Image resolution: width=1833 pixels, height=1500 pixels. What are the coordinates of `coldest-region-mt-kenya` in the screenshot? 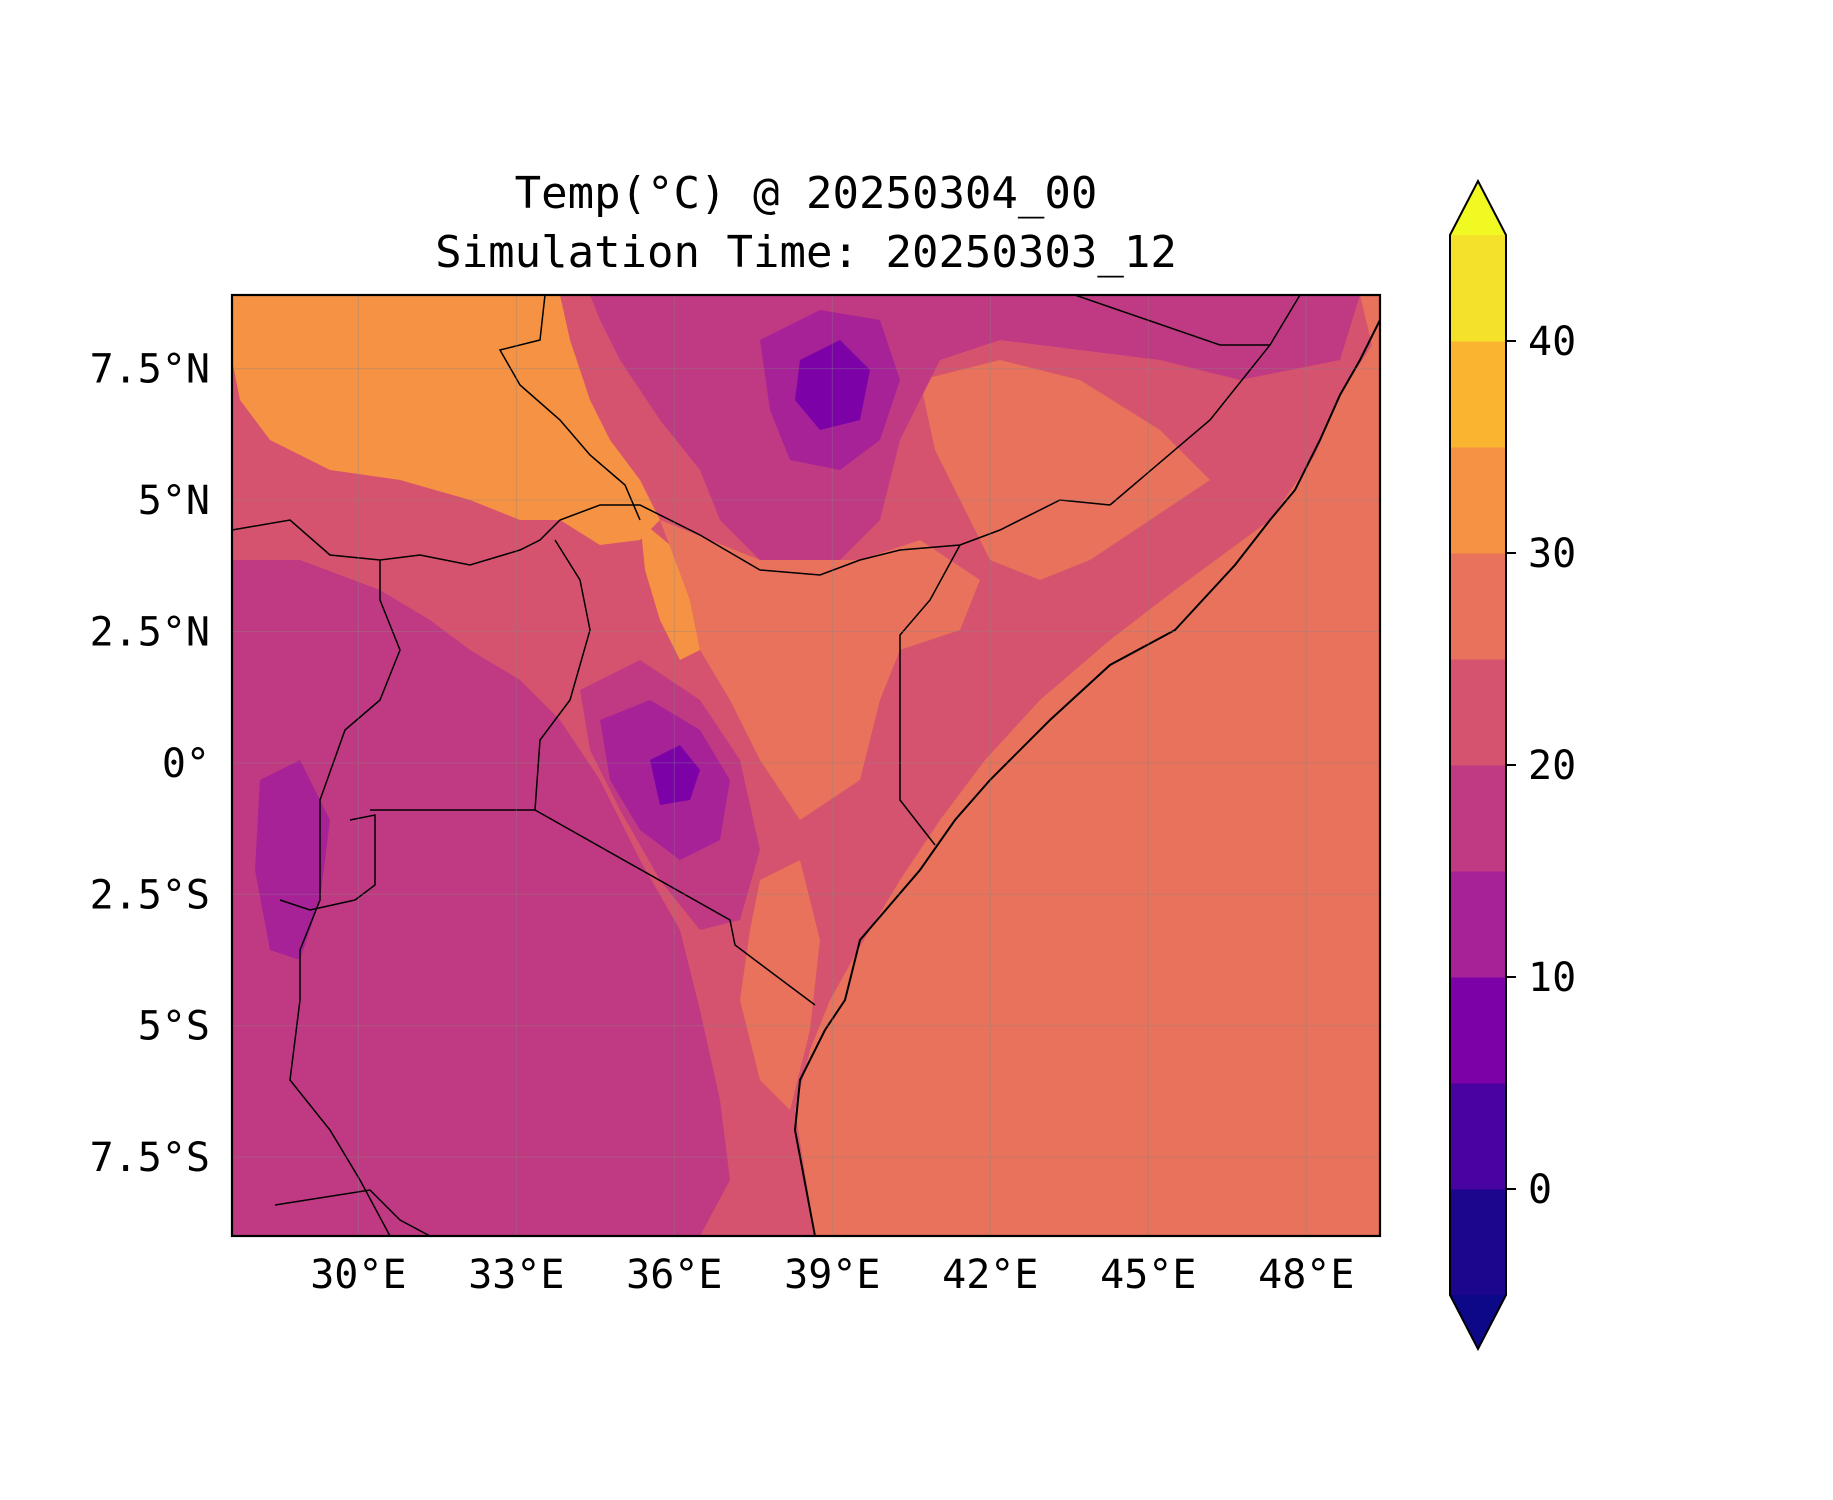 It's located at (675, 775).